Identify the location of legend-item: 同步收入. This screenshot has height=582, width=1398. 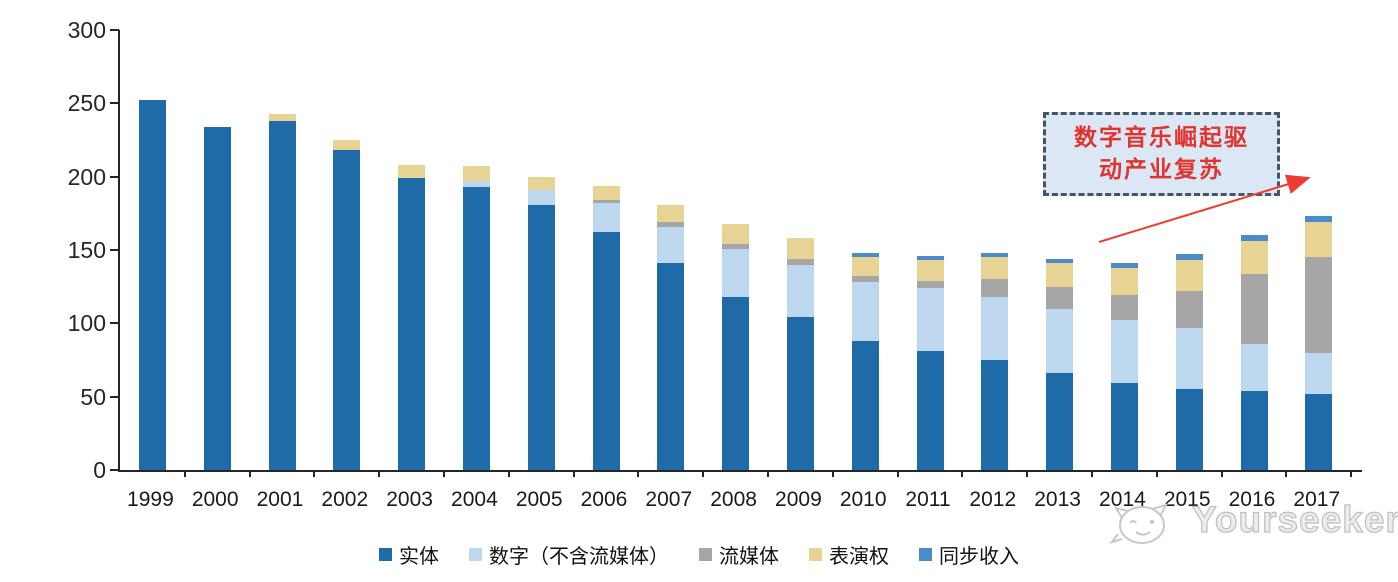
(969, 554).